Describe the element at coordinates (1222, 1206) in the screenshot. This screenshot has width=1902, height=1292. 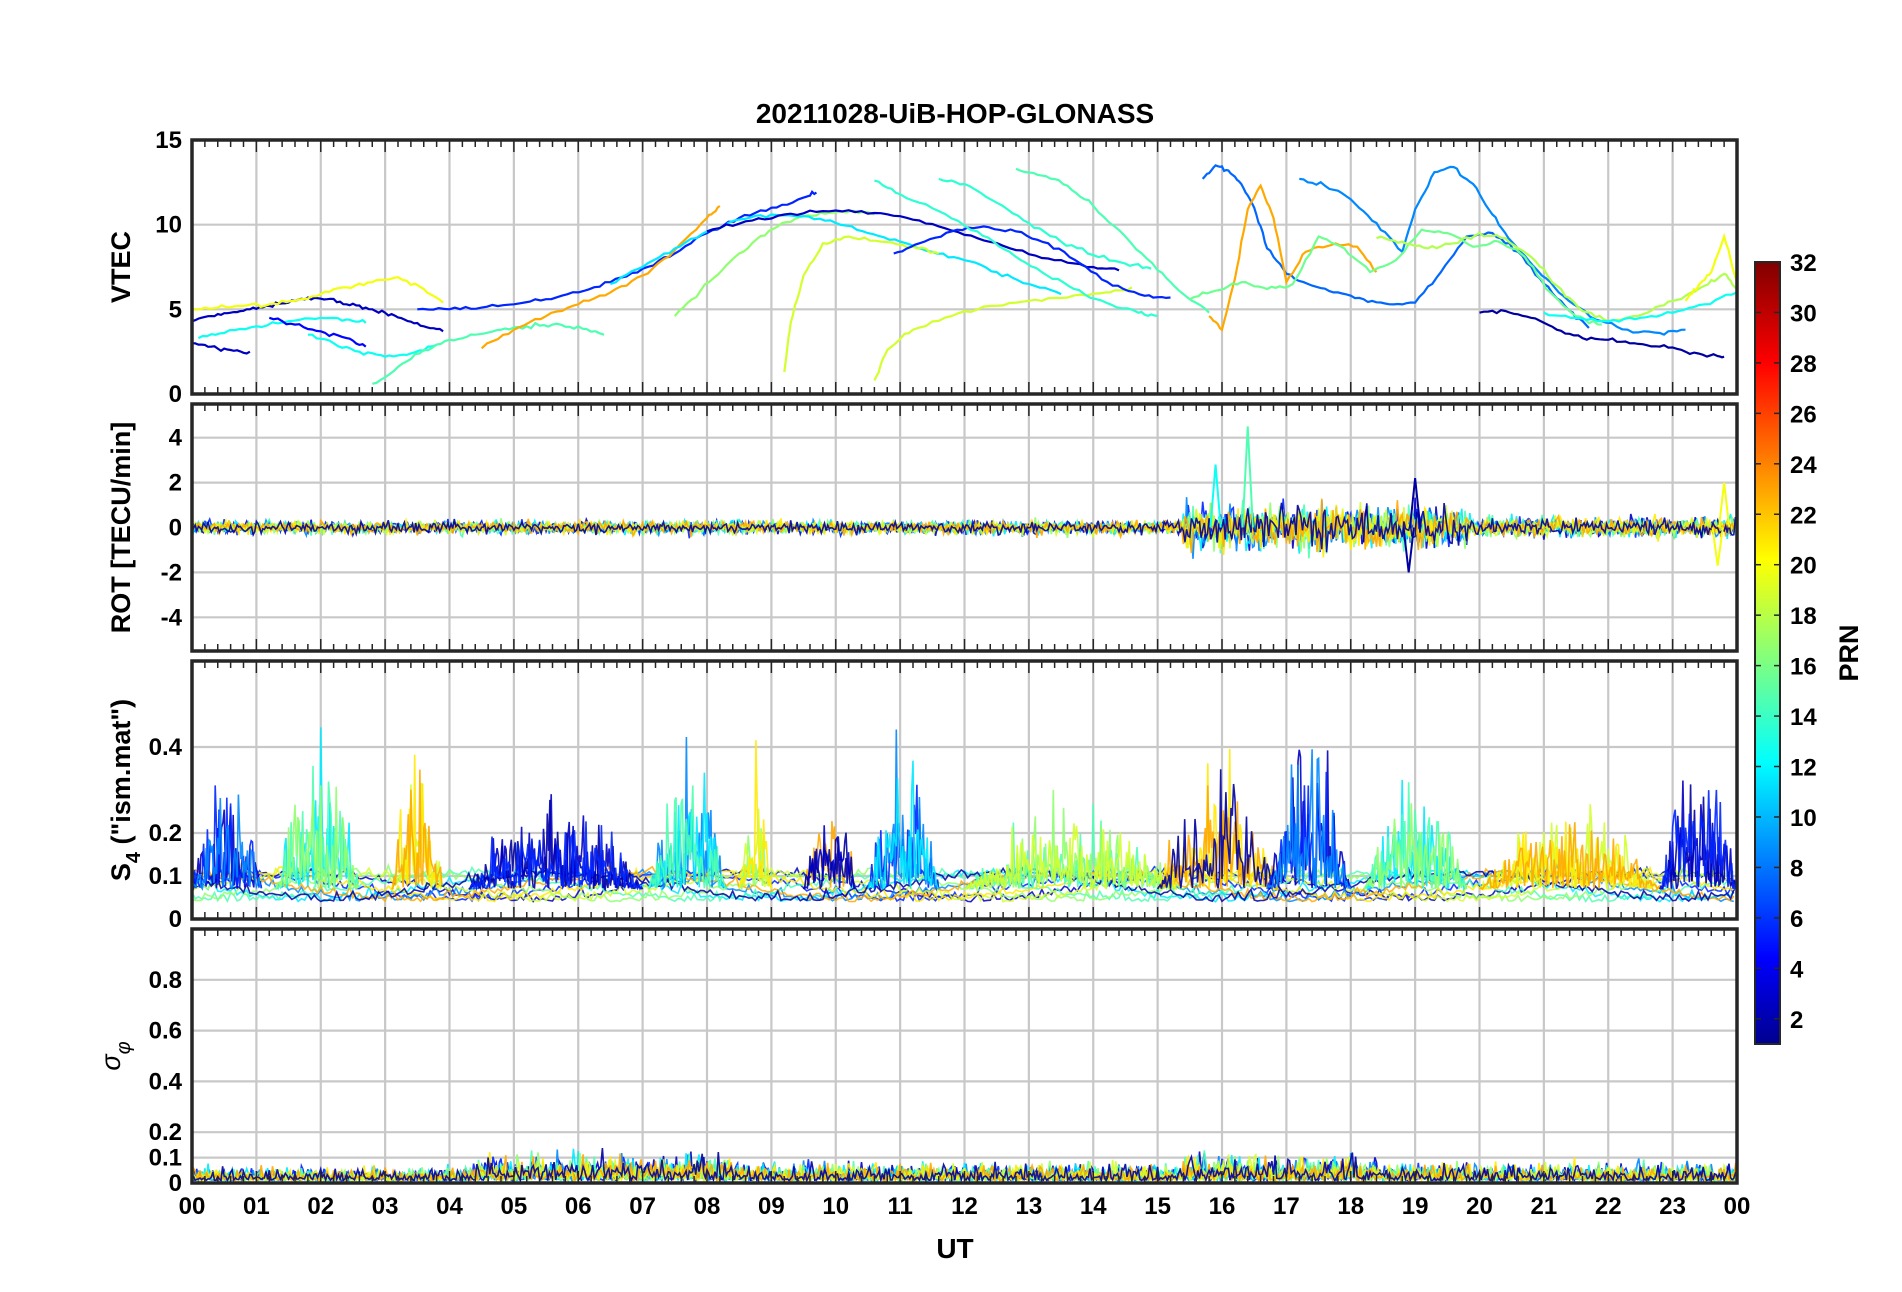
I see `x-tick-label: 16` at that location.